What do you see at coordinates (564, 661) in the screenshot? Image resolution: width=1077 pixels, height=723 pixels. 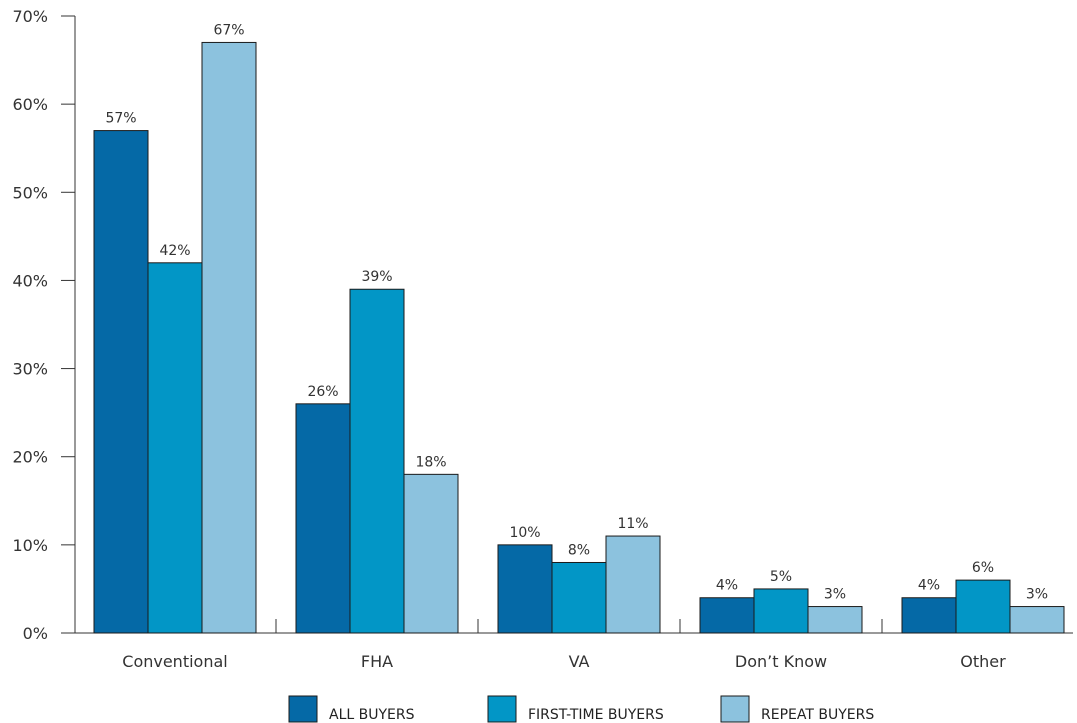 I see `x-axis-category-labels: Conventional FHA VA Don’t Know Other` at bounding box center [564, 661].